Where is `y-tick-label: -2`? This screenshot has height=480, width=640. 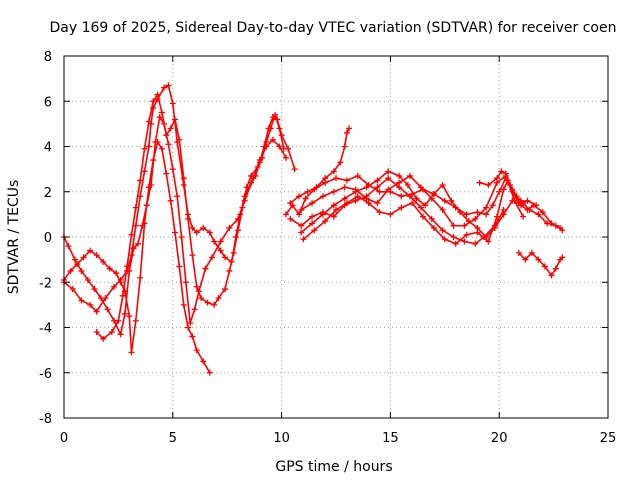 y-tick-label: -2 is located at coordinates (45, 283).